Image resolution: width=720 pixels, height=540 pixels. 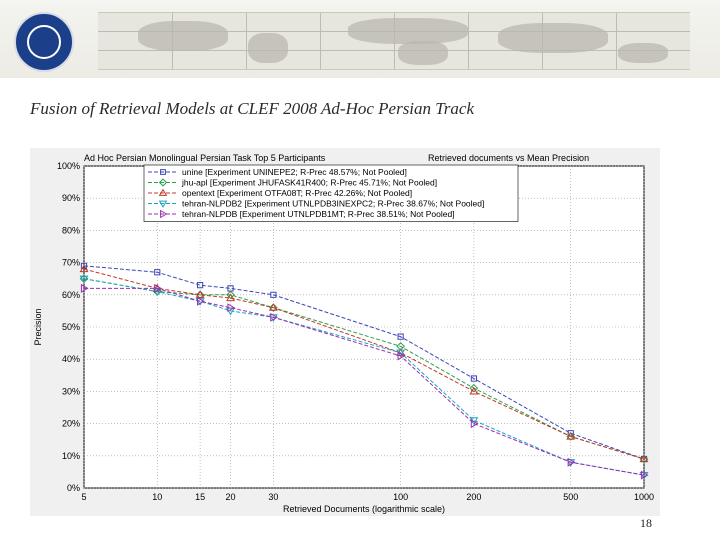 I want to click on x-axis-label: Retrieved Documents (logarithmic scale), so click(x=364, y=509).